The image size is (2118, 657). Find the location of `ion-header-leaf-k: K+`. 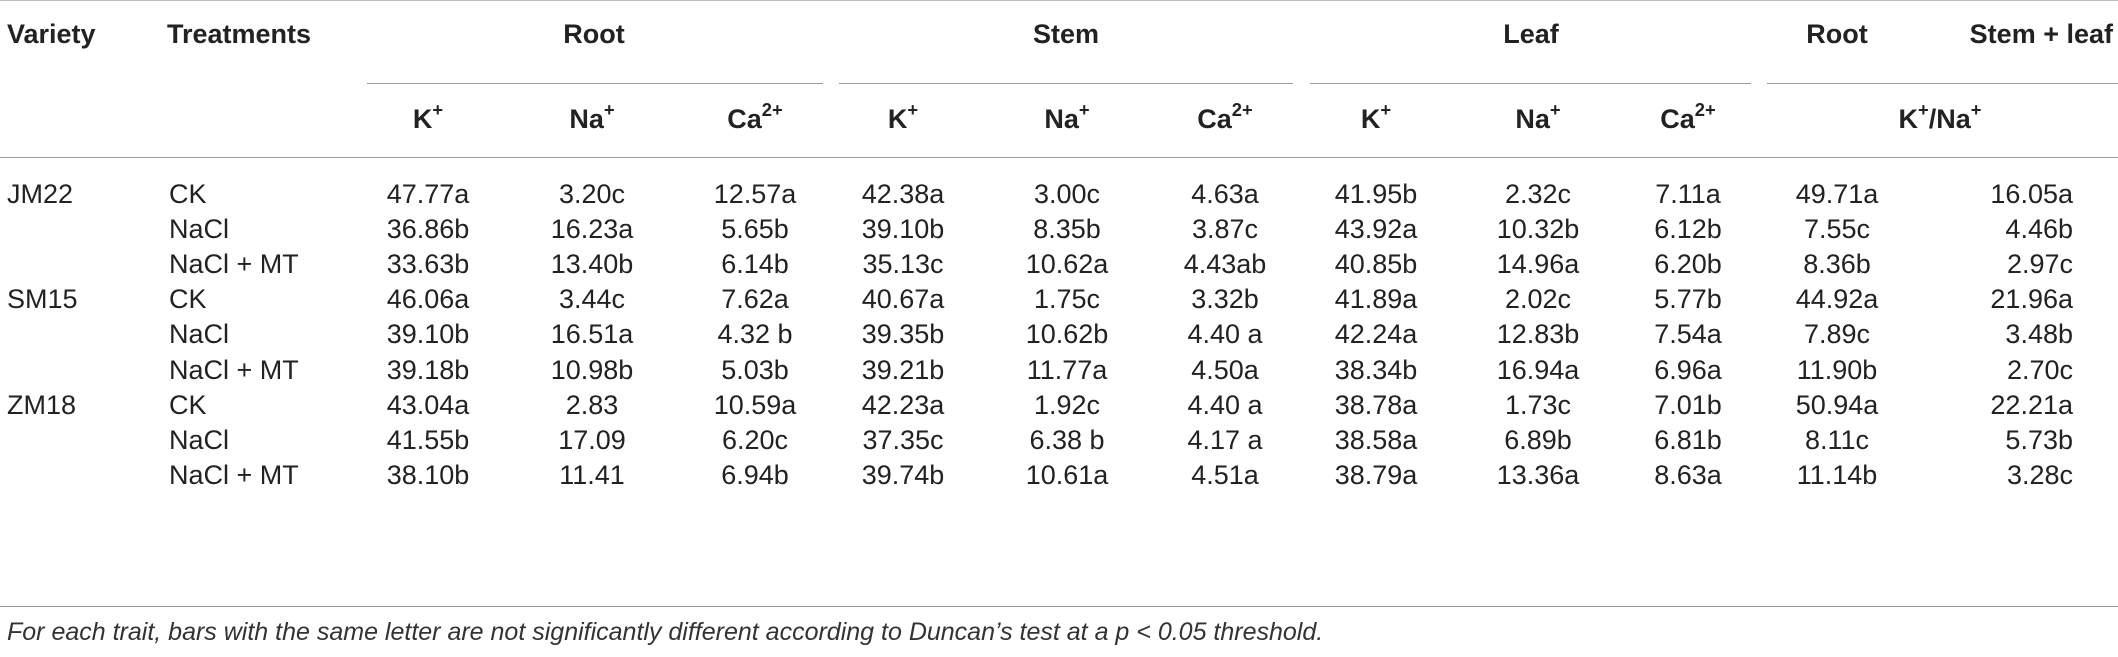

ion-header-leaf-k: K+ is located at coordinates (1376, 116).